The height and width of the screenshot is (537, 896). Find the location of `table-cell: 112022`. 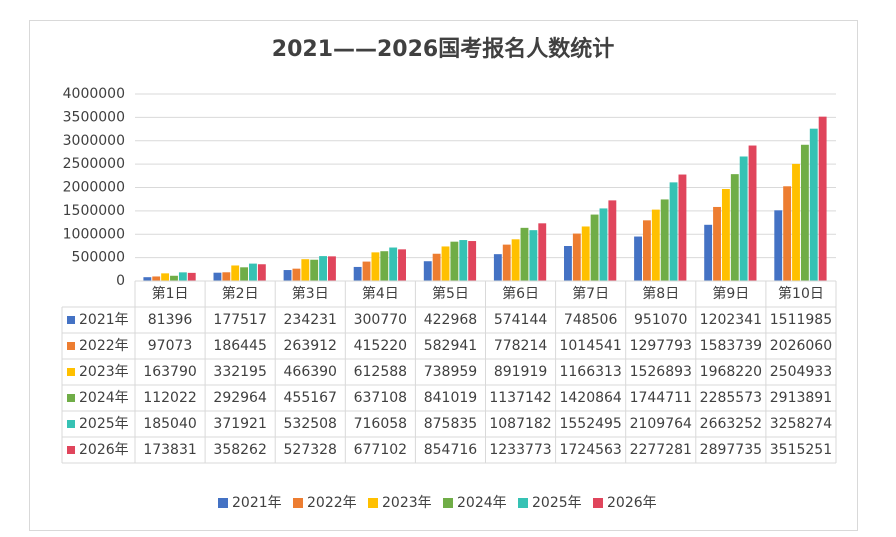

table-cell: 112022 is located at coordinates (169, 398).